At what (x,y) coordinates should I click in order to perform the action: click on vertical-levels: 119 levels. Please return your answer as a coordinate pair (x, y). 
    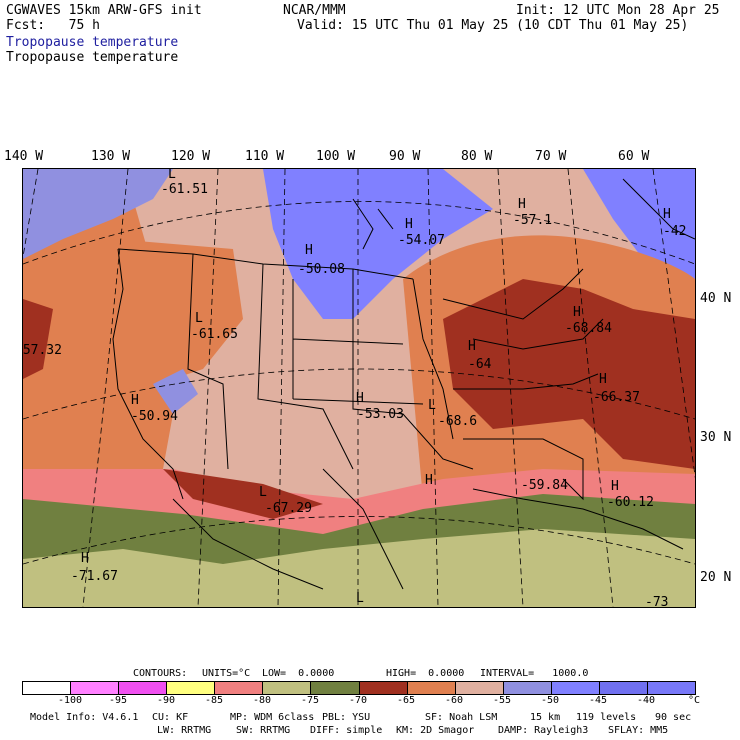
    Looking at the image, I should click on (606, 717).